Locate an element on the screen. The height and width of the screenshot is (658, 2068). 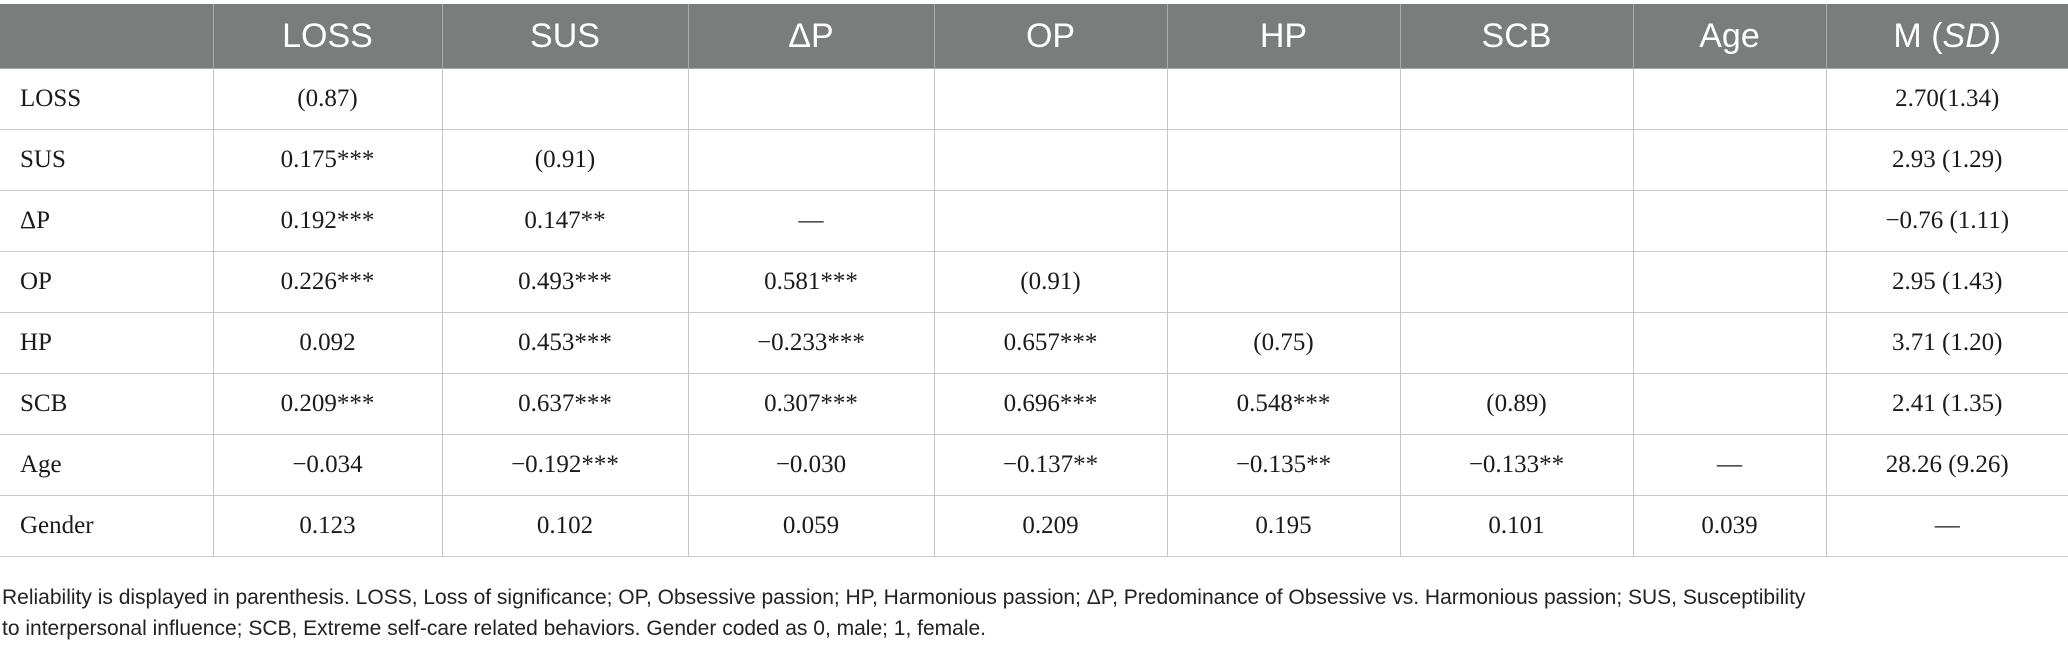
table-cell: 0.192*** is located at coordinates (328, 221).